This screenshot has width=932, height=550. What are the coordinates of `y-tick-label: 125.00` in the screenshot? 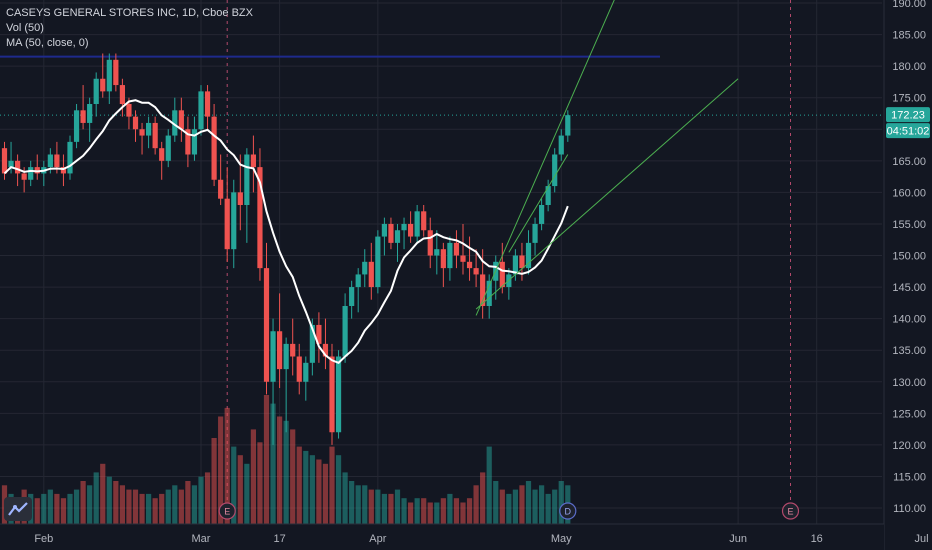 It's located at (909, 414).